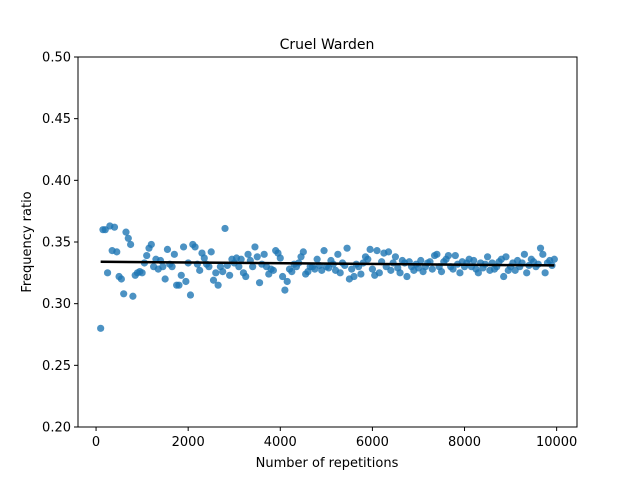 This screenshot has width=640, height=484. I want to click on chart-title: Cruel Warden, so click(327, 45).